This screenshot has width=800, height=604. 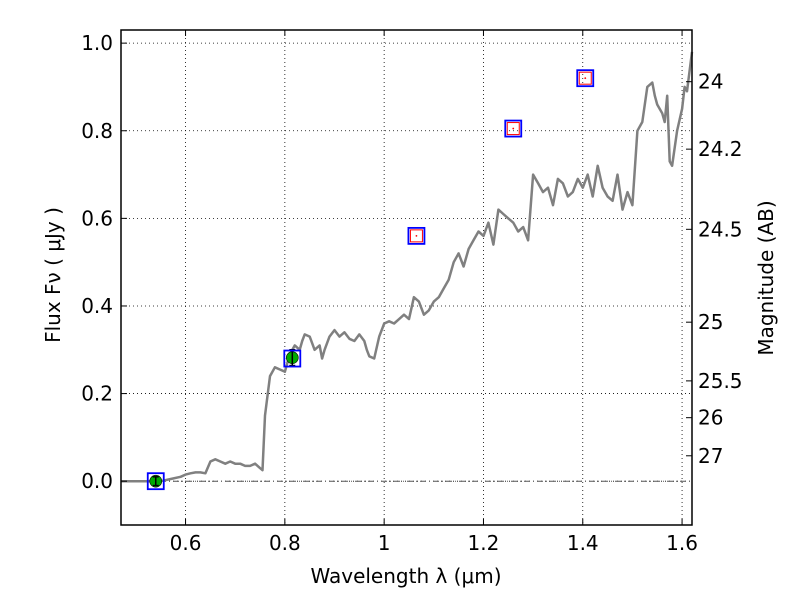 What do you see at coordinates (720, 149) in the screenshot?
I see `mag-tick-label: 24.2` at bounding box center [720, 149].